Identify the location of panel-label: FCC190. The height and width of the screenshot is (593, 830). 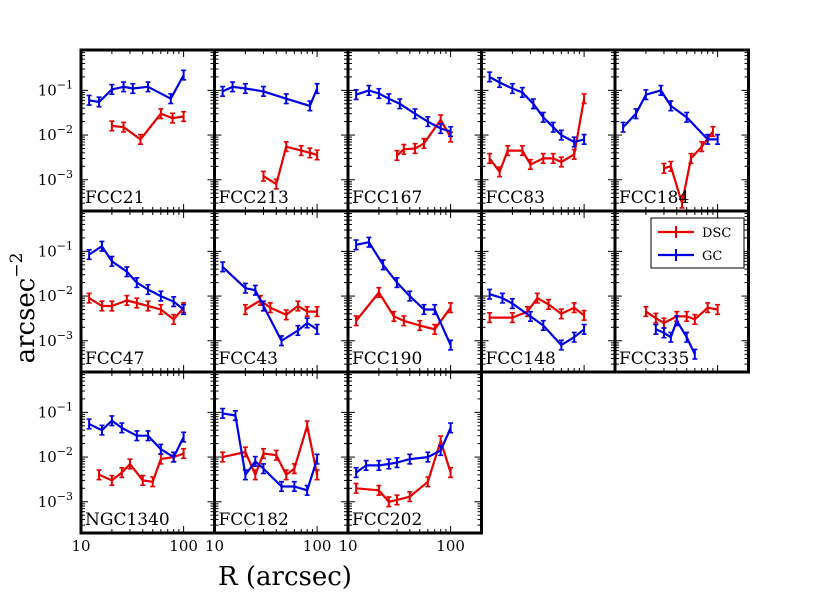
(387, 359).